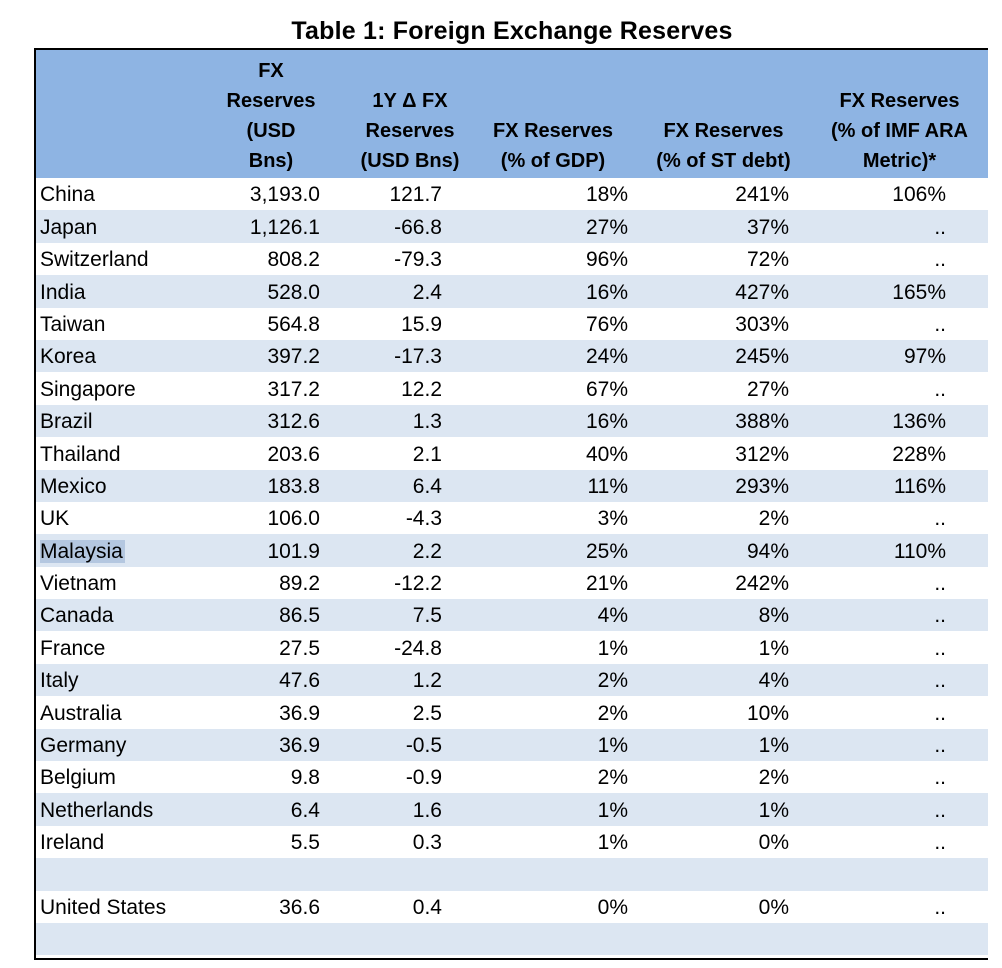 This screenshot has height=968, width=1002. What do you see at coordinates (399, 906) in the screenshot?
I see `value-cell: 0.4` at bounding box center [399, 906].